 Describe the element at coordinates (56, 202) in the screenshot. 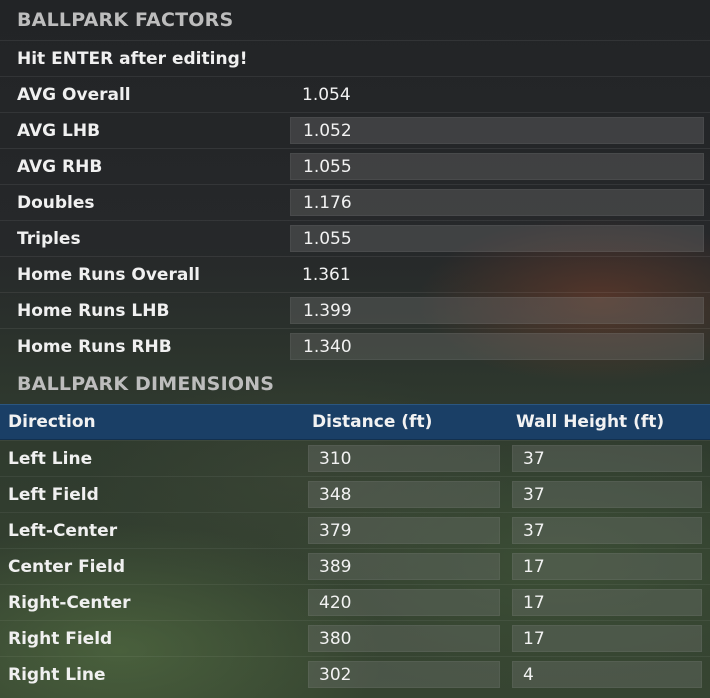

I see `factor-label: Doubles` at that location.